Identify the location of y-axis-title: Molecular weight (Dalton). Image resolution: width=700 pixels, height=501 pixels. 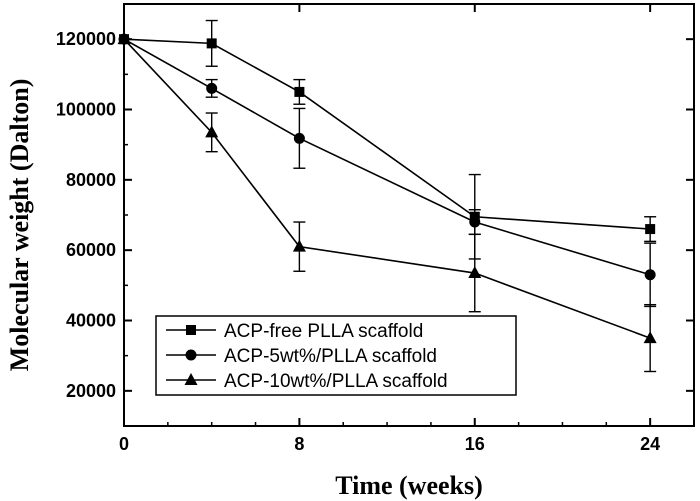
(19, 225).